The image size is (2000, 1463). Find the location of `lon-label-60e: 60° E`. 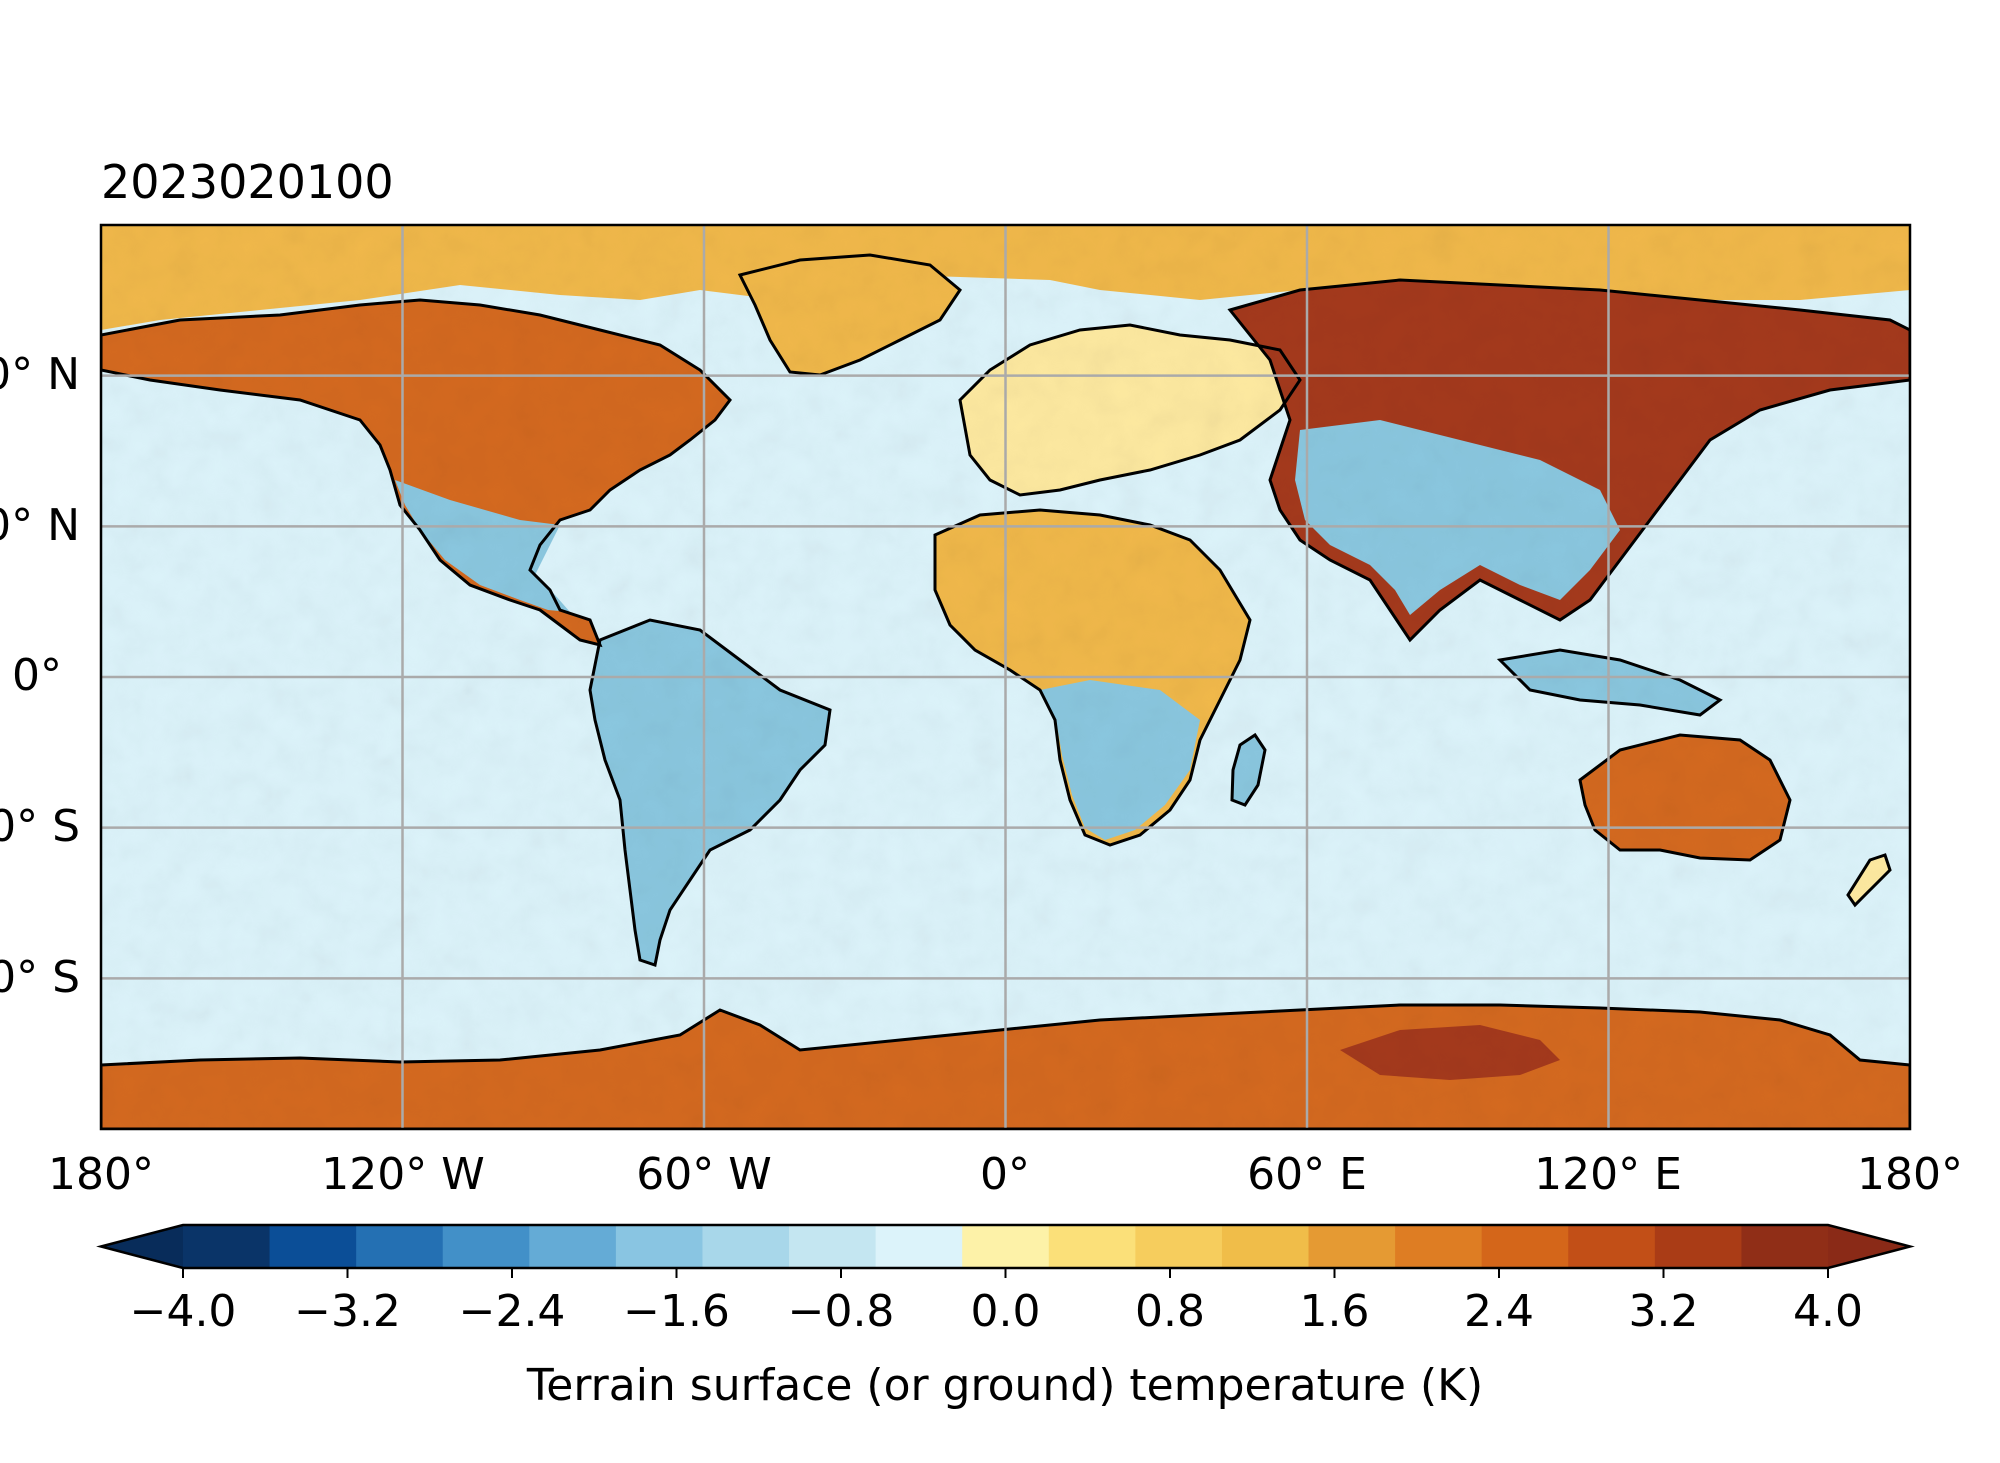

lon-label-60e: 60° E is located at coordinates (1307, 1174).